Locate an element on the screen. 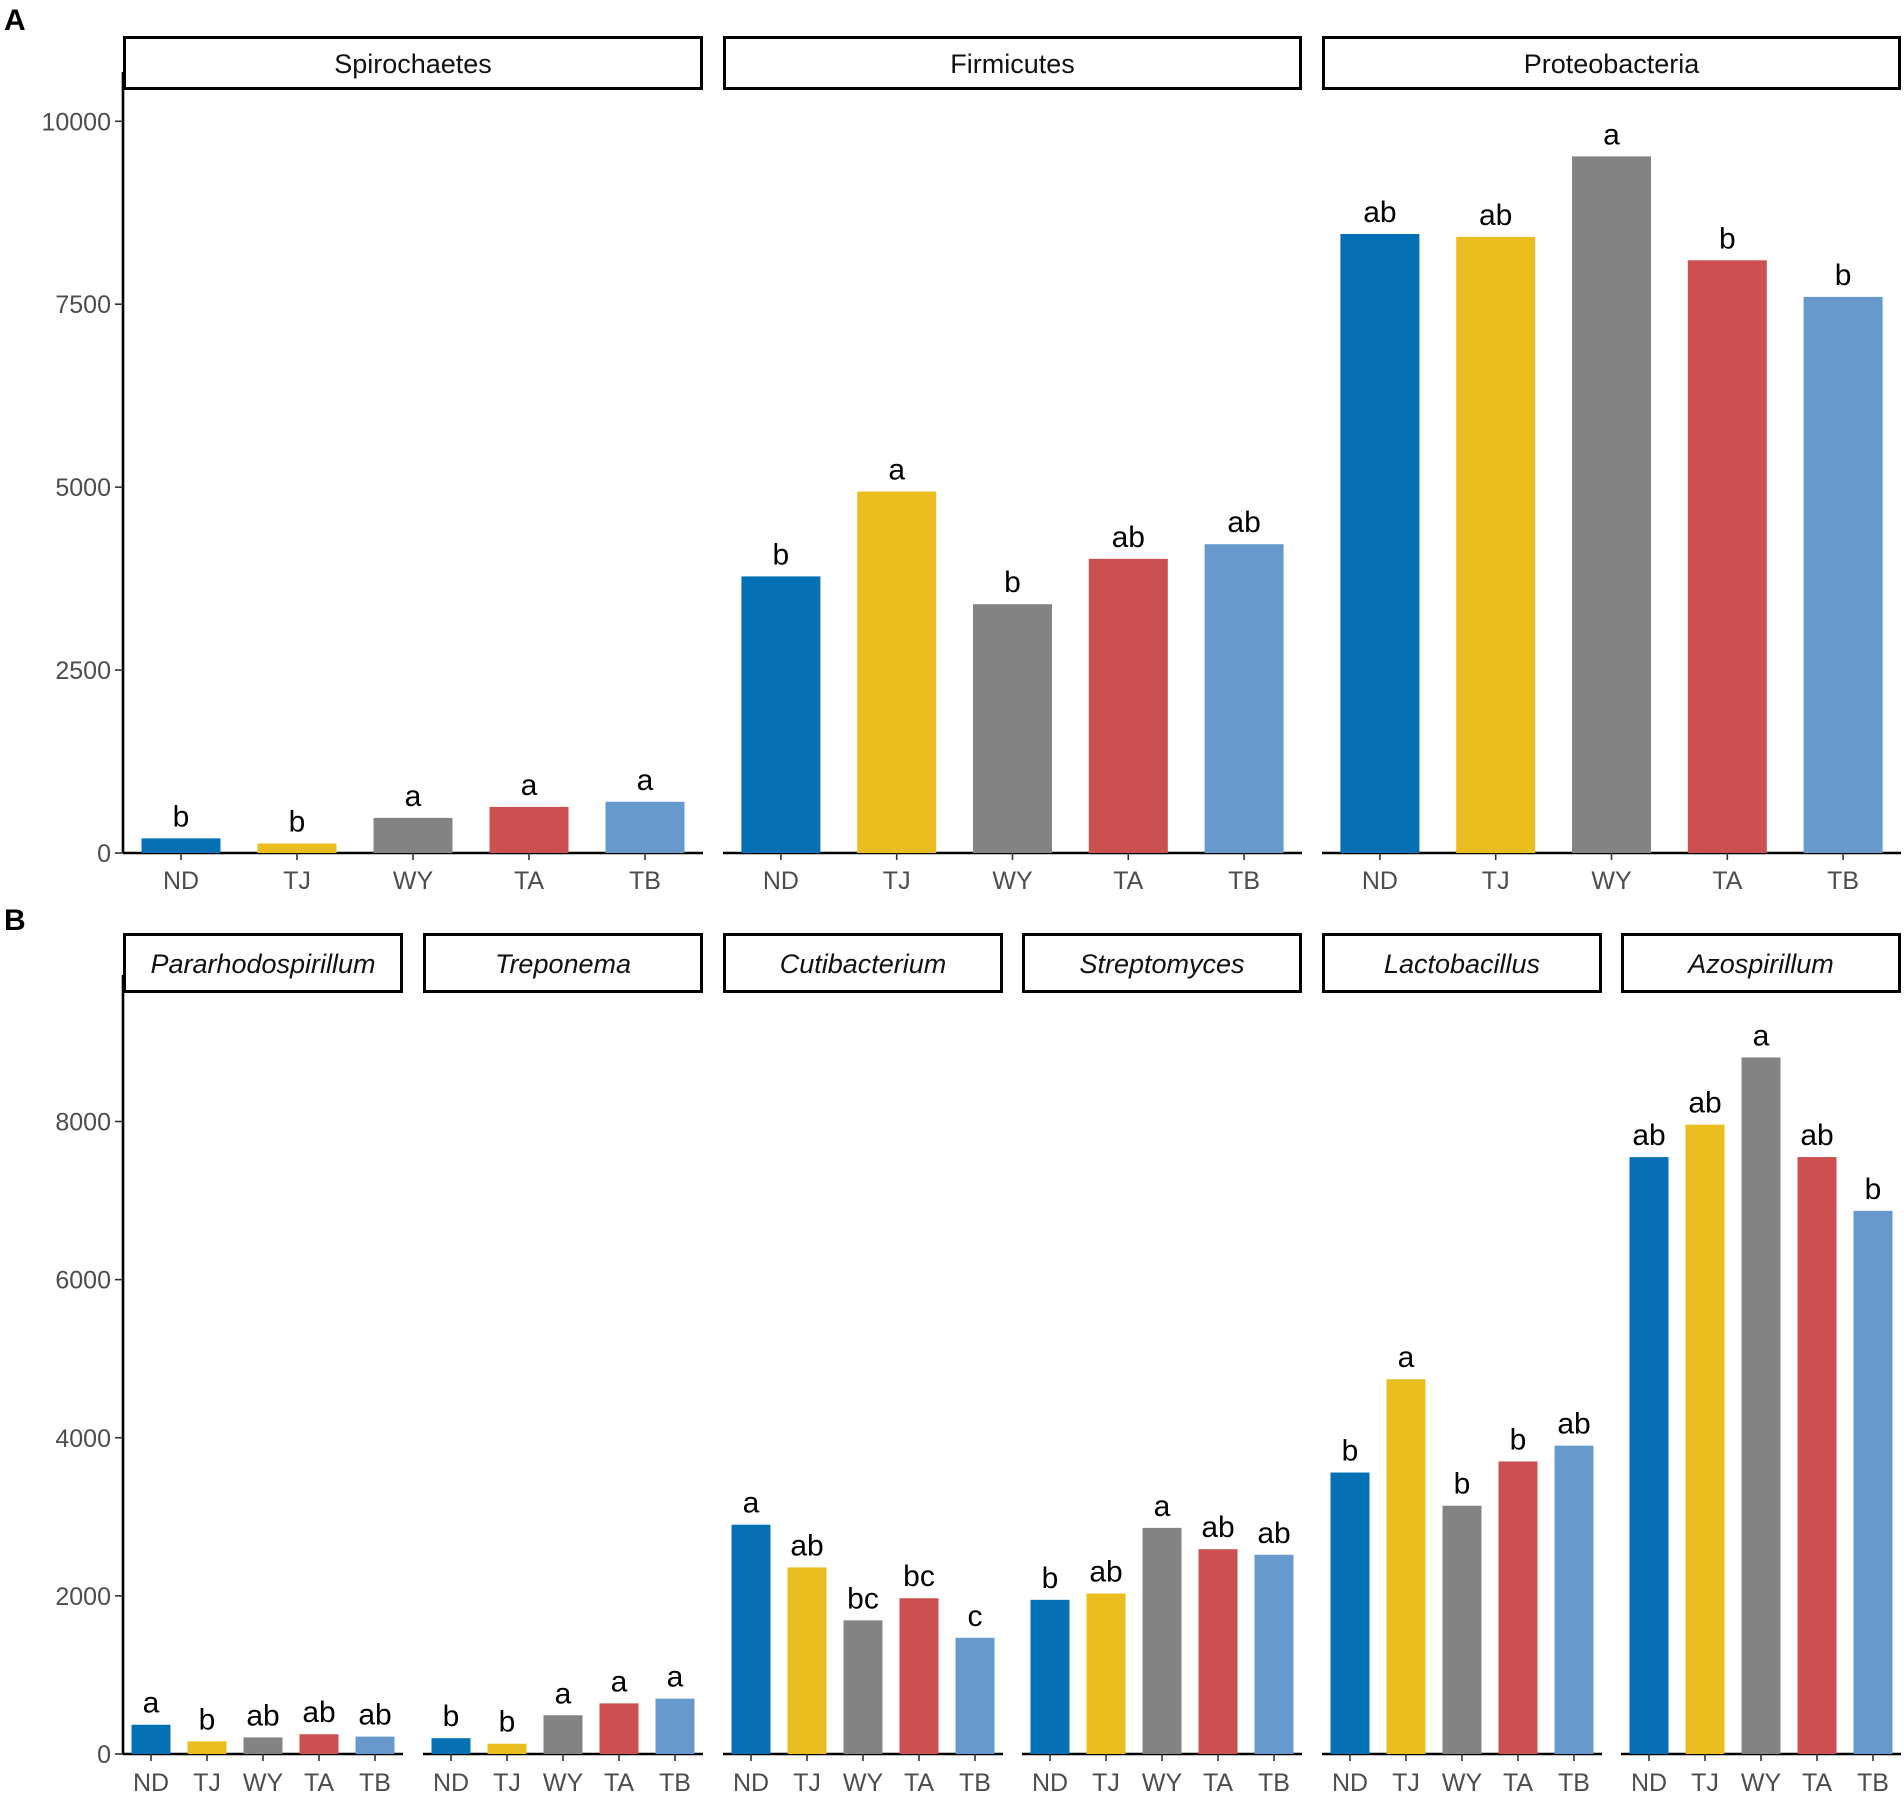  y-tick-label: 6000 is located at coordinates (83, 1281).